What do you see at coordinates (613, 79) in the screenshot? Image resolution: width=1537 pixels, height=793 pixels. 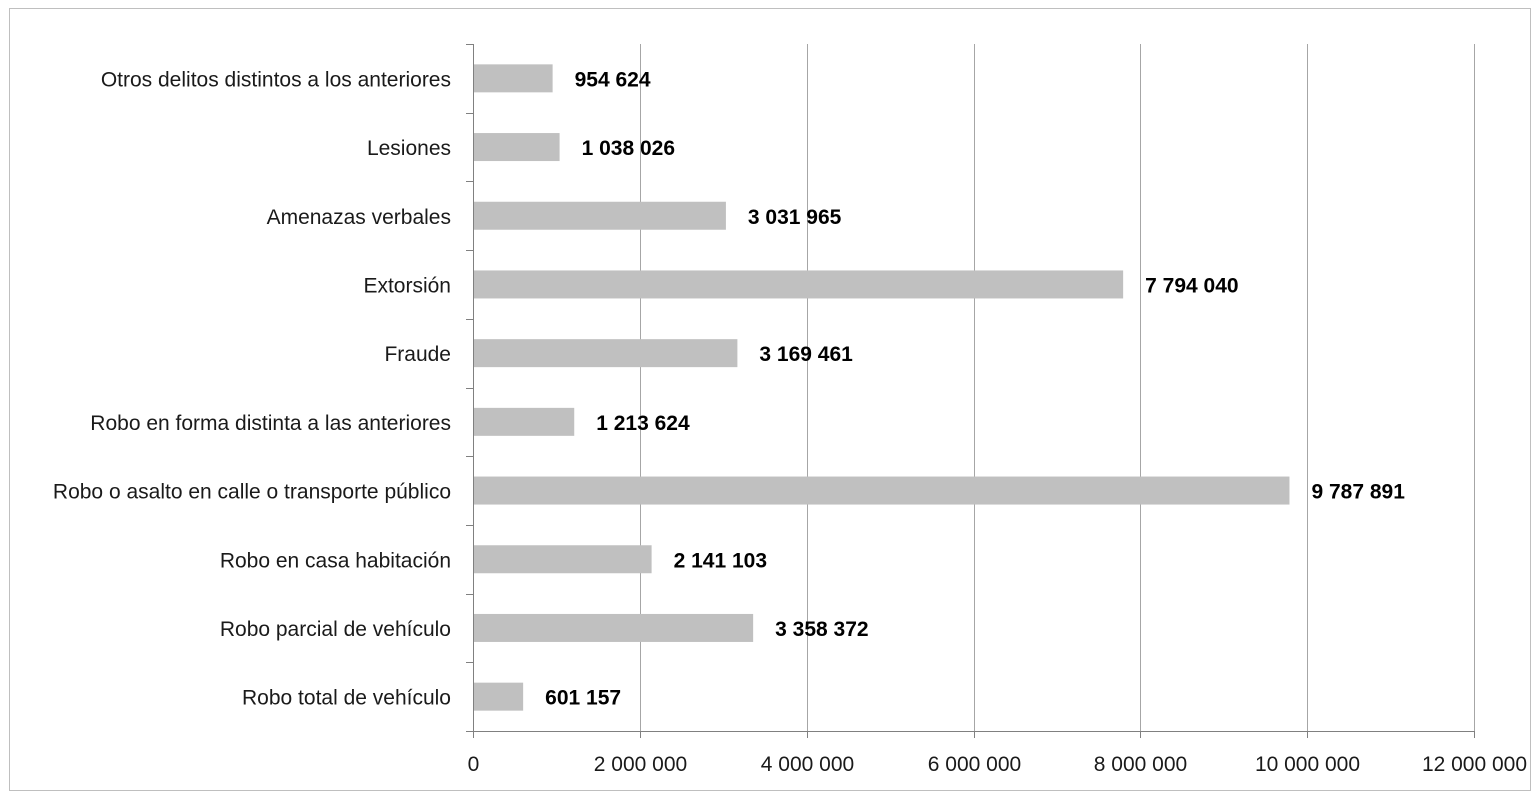 I see `value-label: 954 624` at bounding box center [613, 79].